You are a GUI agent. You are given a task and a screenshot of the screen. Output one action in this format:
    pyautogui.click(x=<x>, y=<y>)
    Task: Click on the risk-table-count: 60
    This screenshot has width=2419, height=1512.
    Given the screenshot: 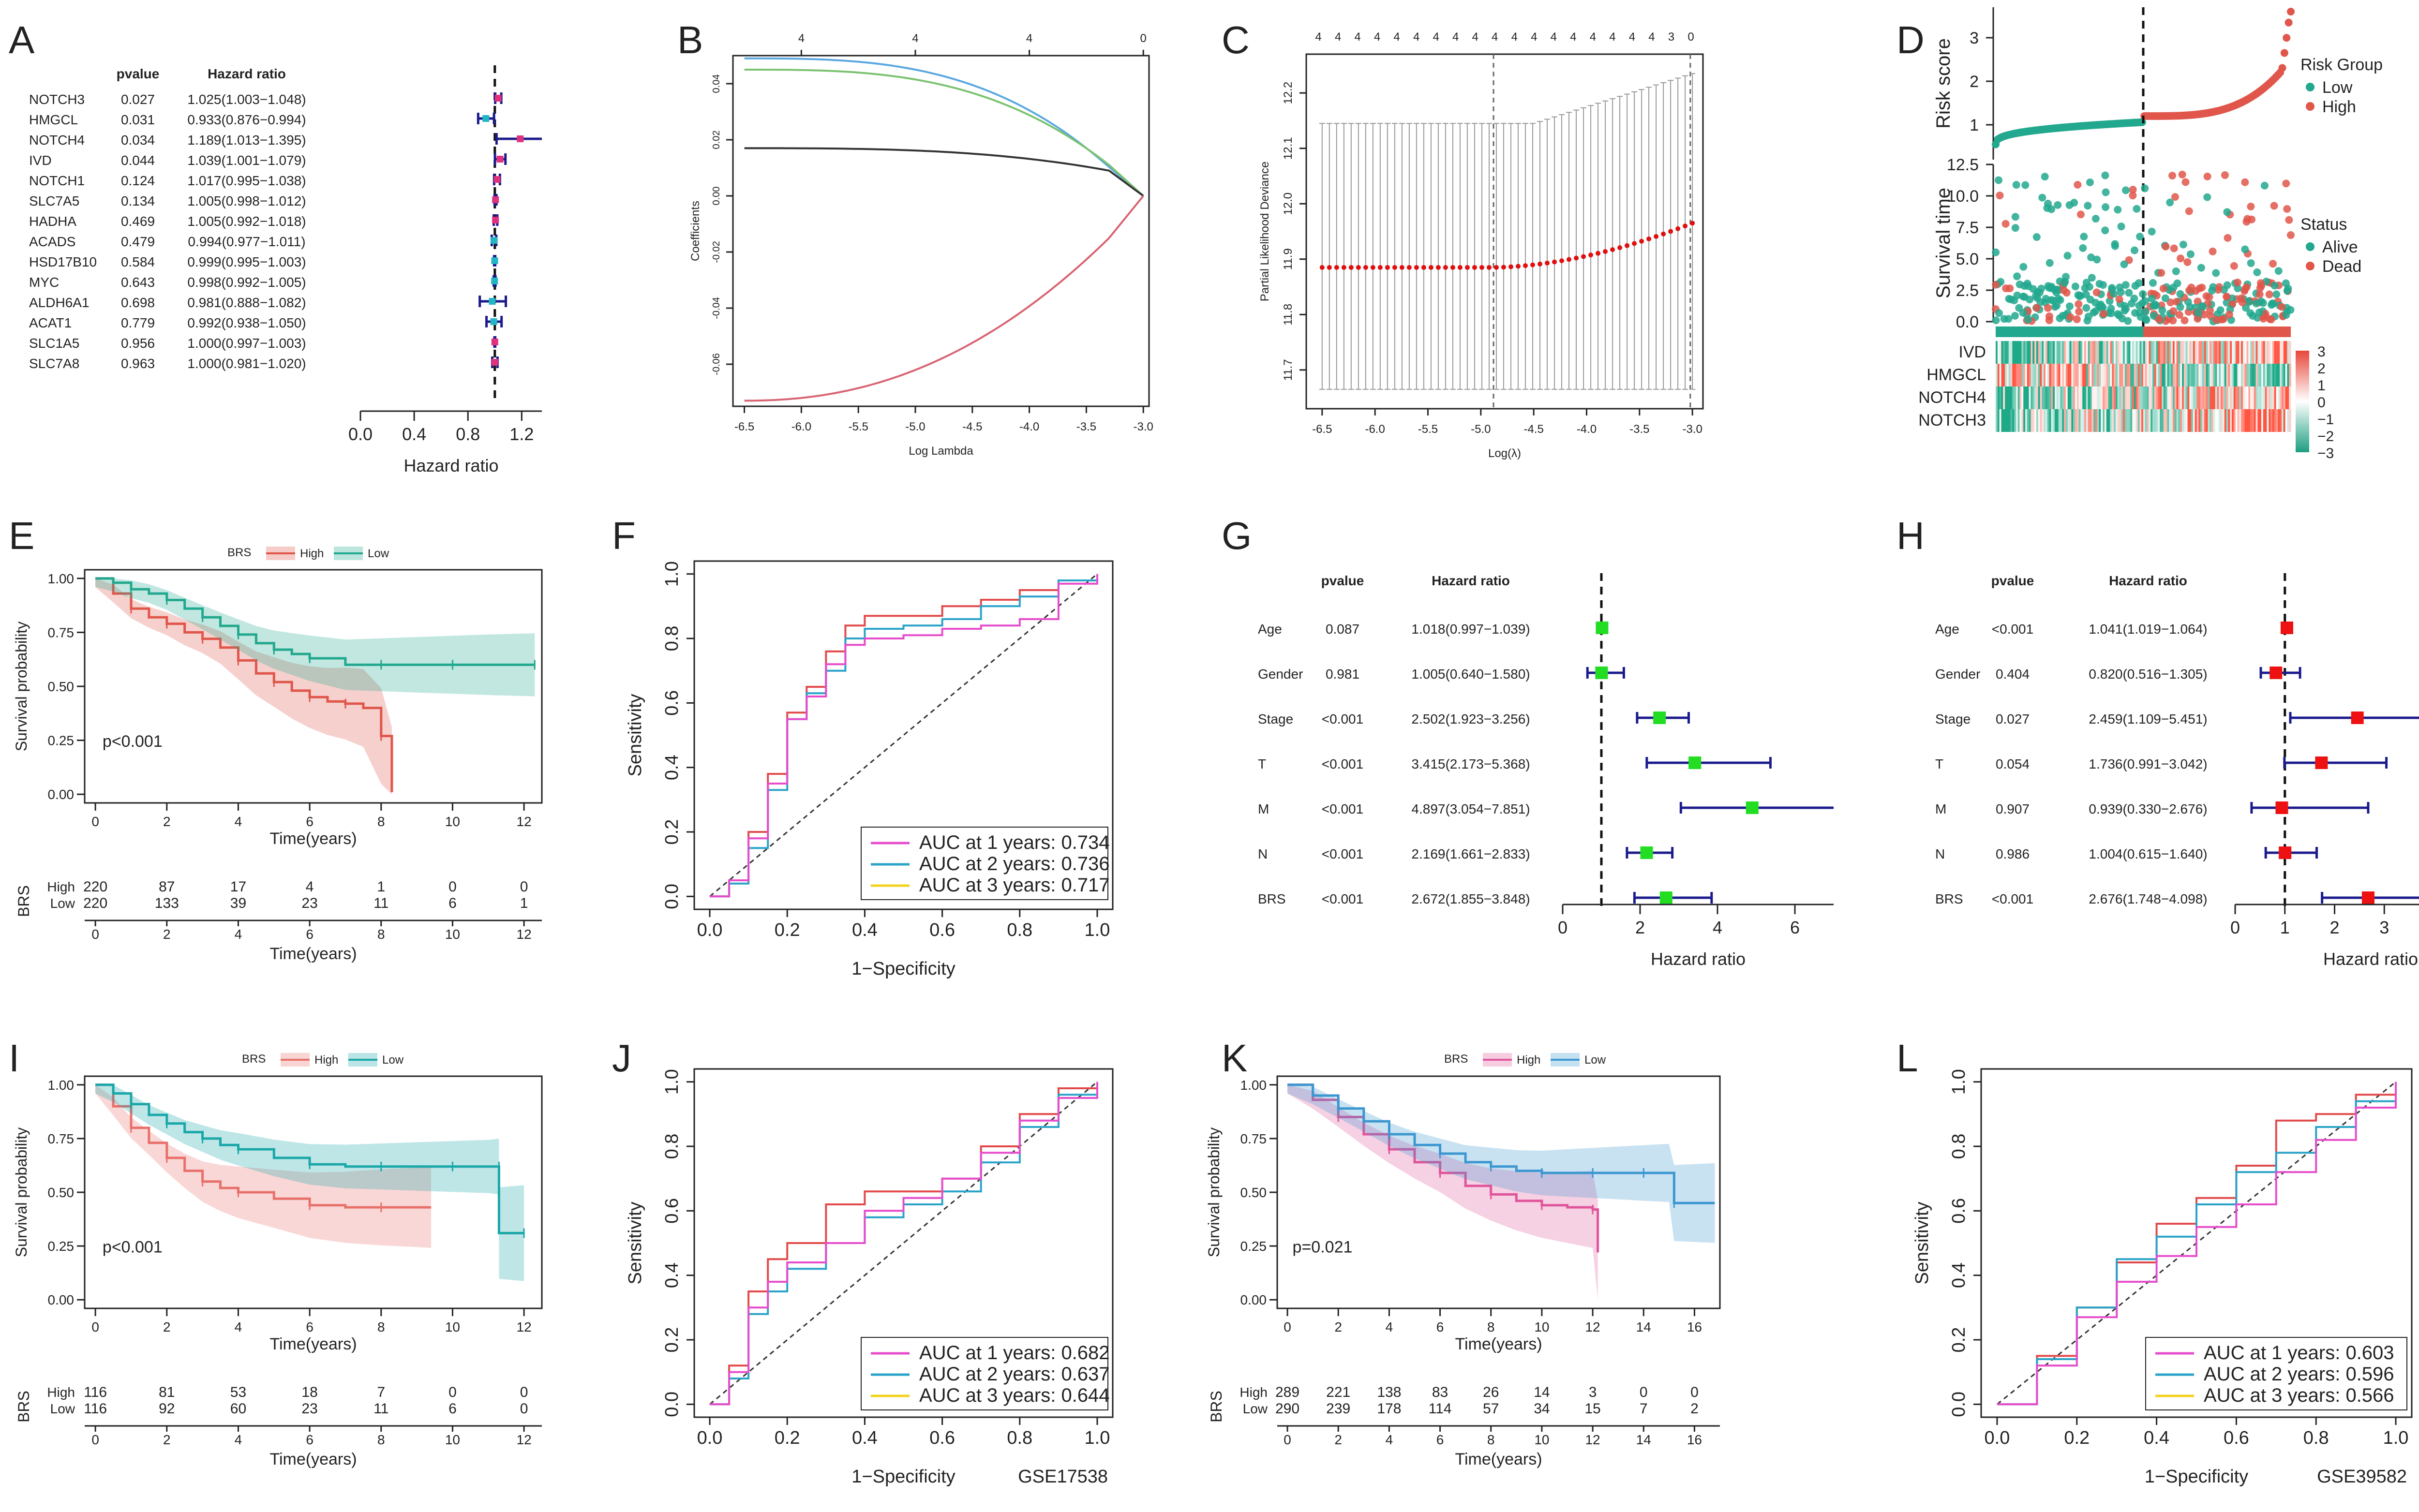 What is the action you would take?
    pyautogui.click(x=238, y=1409)
    